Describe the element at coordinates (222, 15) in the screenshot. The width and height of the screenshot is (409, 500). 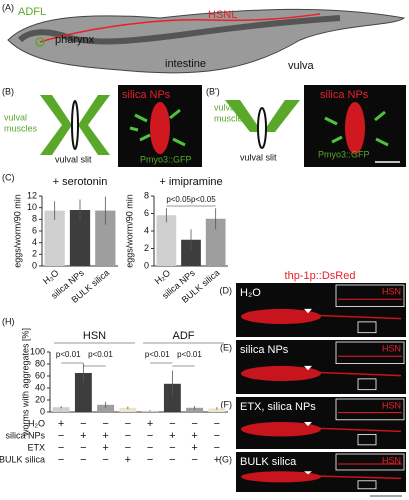
I see `hsnl-label: HSNL` at that location.